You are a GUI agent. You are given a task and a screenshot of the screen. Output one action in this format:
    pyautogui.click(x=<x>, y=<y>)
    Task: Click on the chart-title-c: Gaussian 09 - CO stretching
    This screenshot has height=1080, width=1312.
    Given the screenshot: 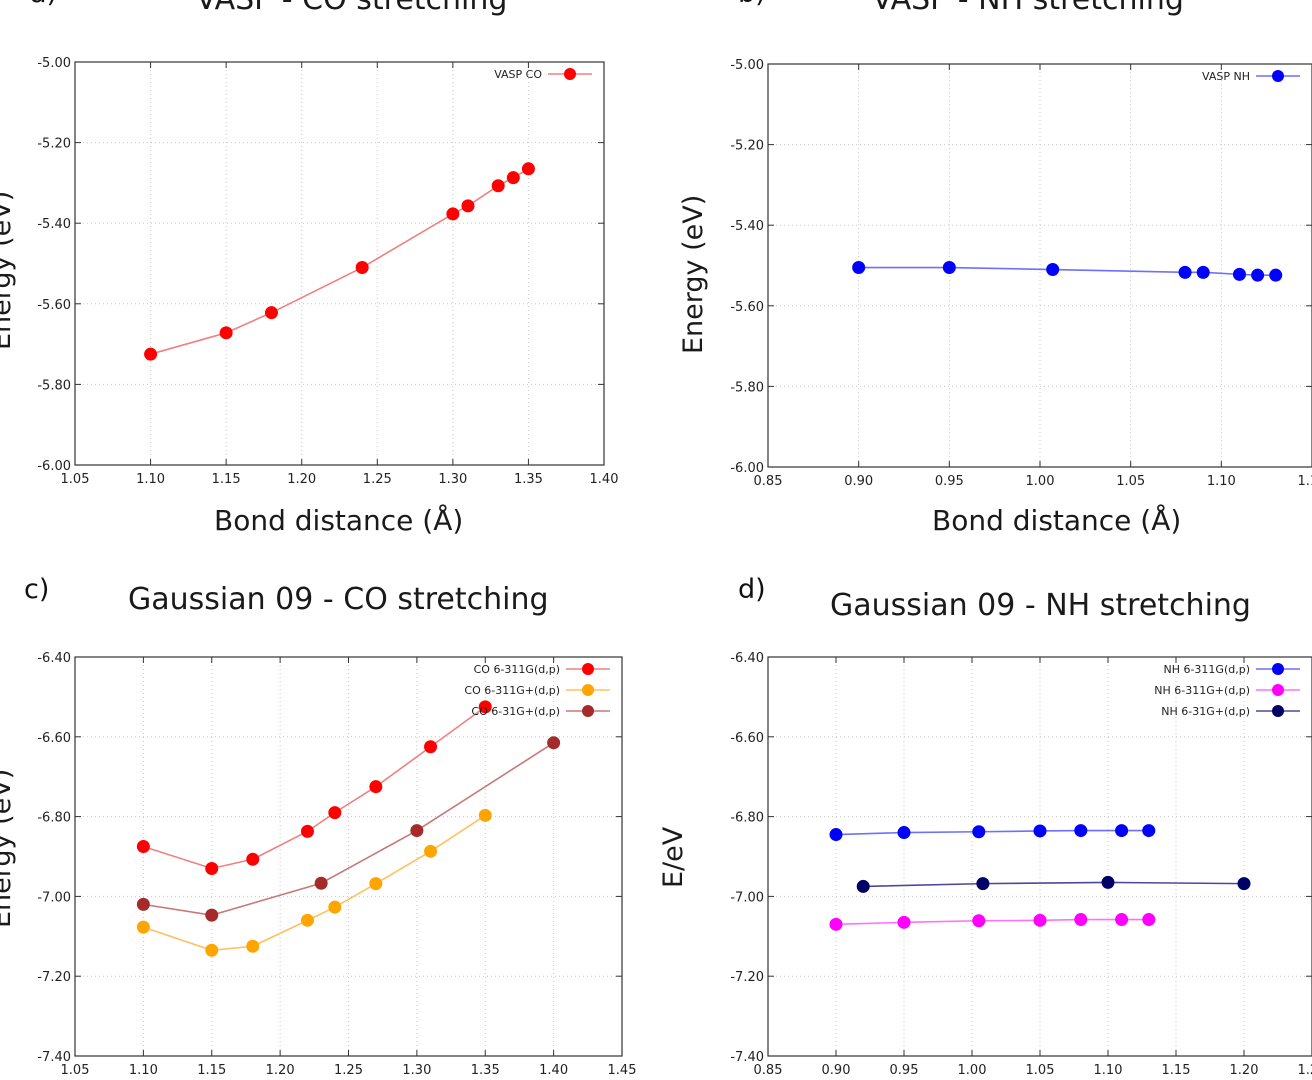 What is the action you would take?
    pyautogui.click(x=338, y=599)
    